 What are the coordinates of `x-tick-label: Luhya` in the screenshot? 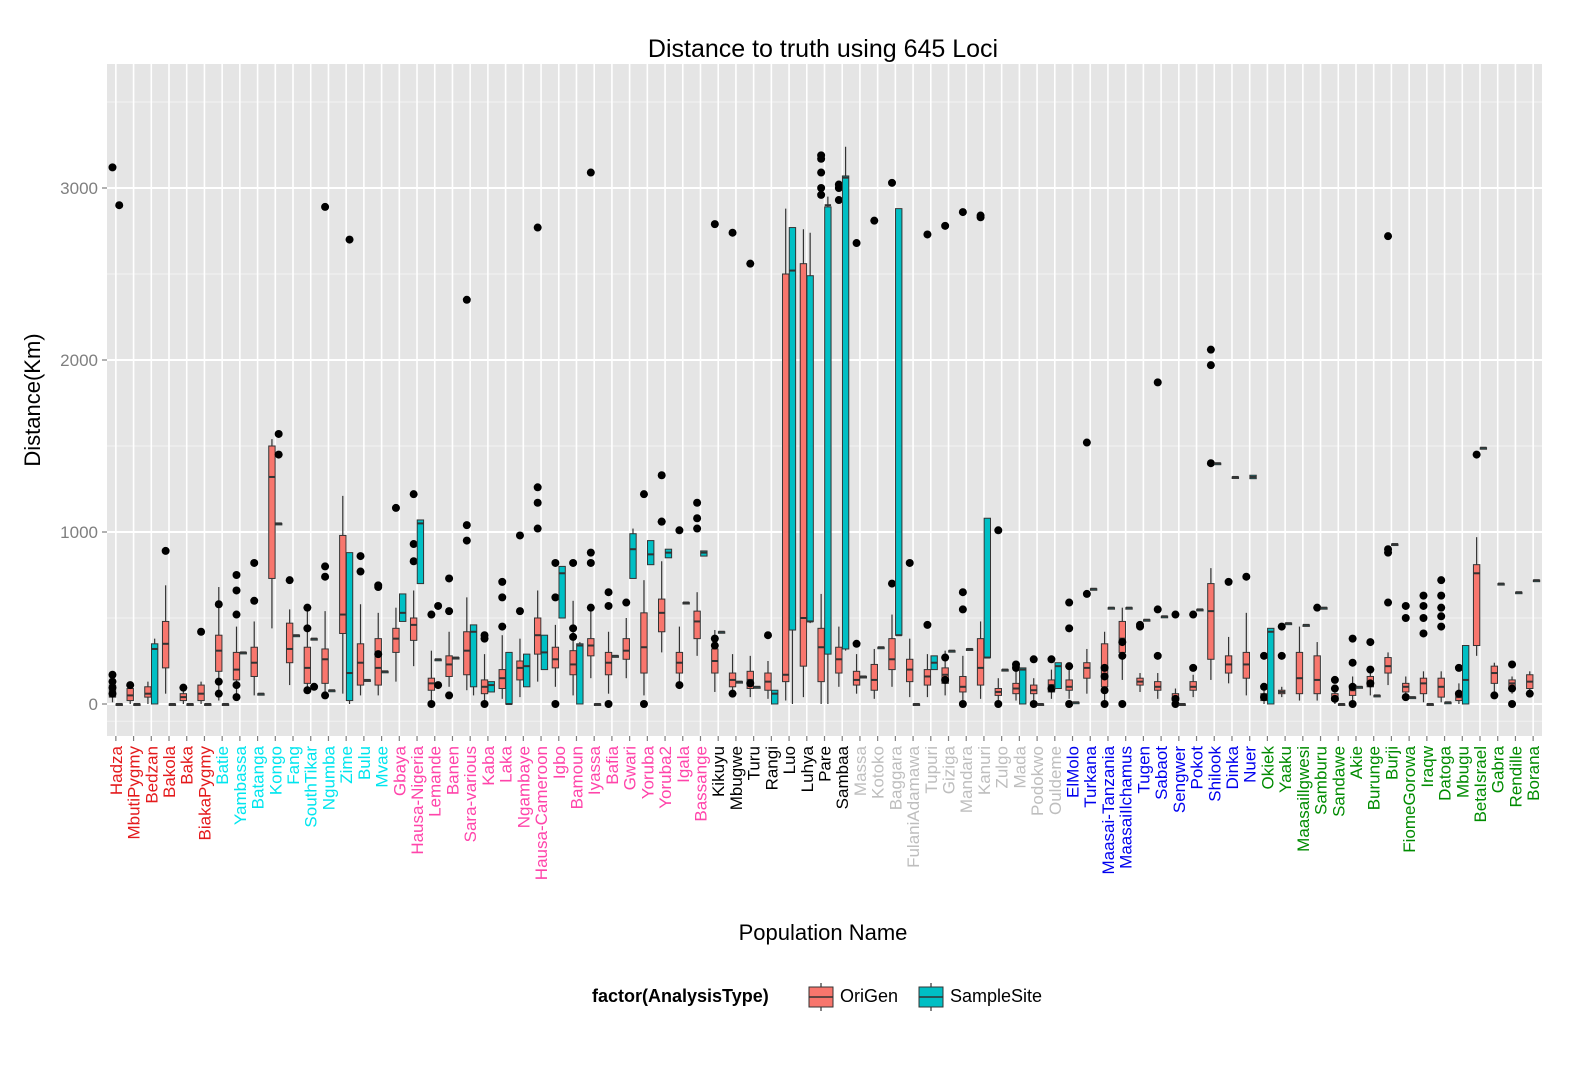 It's located at (807, 768).